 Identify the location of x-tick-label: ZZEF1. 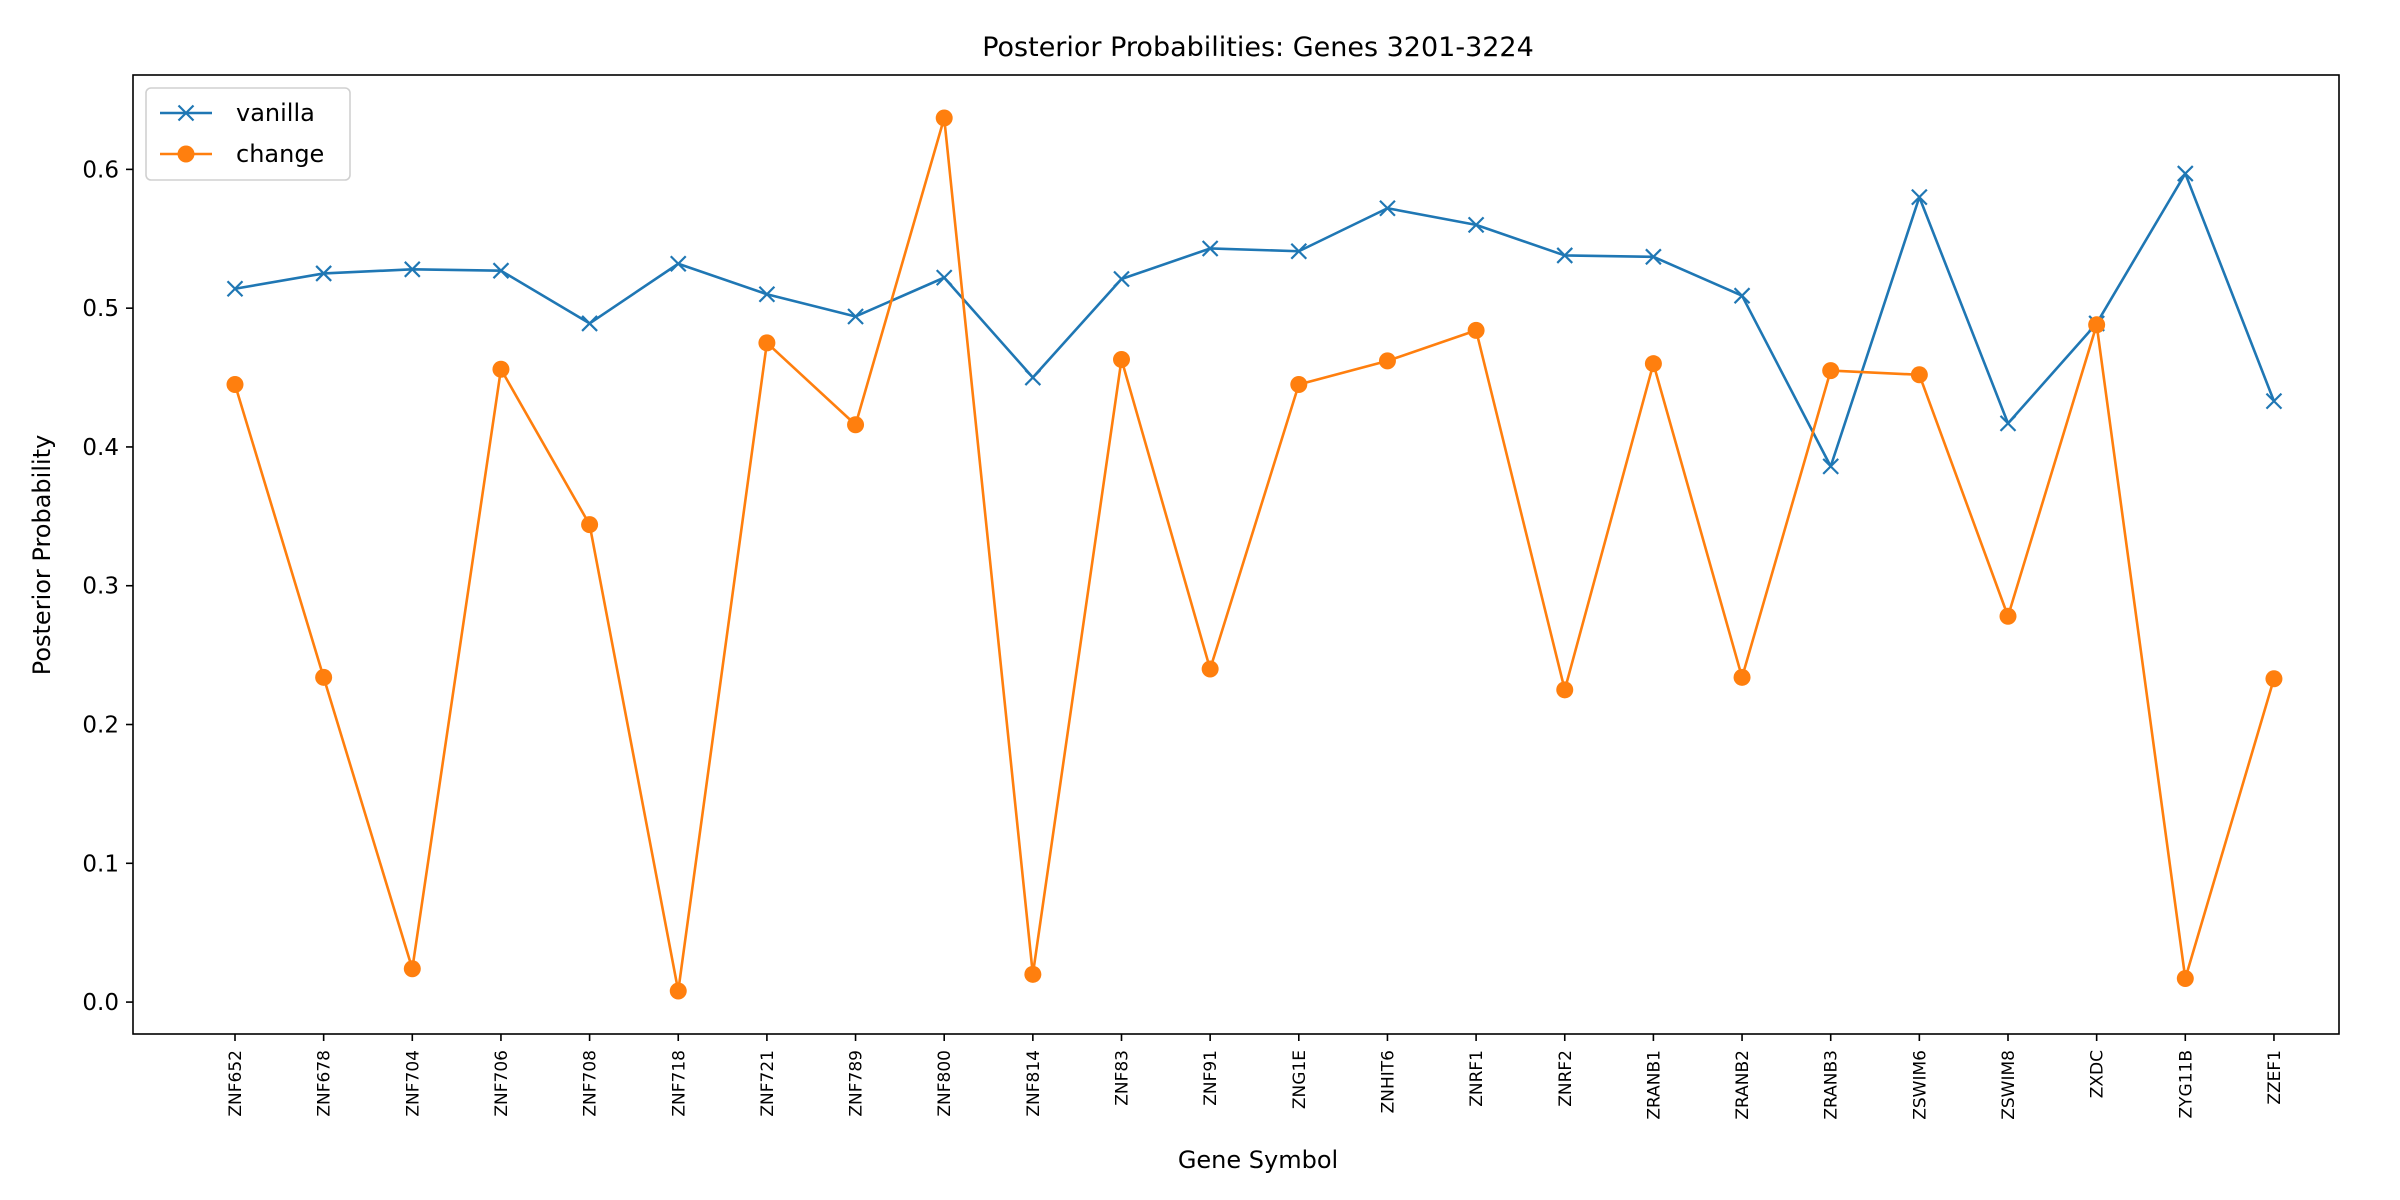
(2275, 1077).